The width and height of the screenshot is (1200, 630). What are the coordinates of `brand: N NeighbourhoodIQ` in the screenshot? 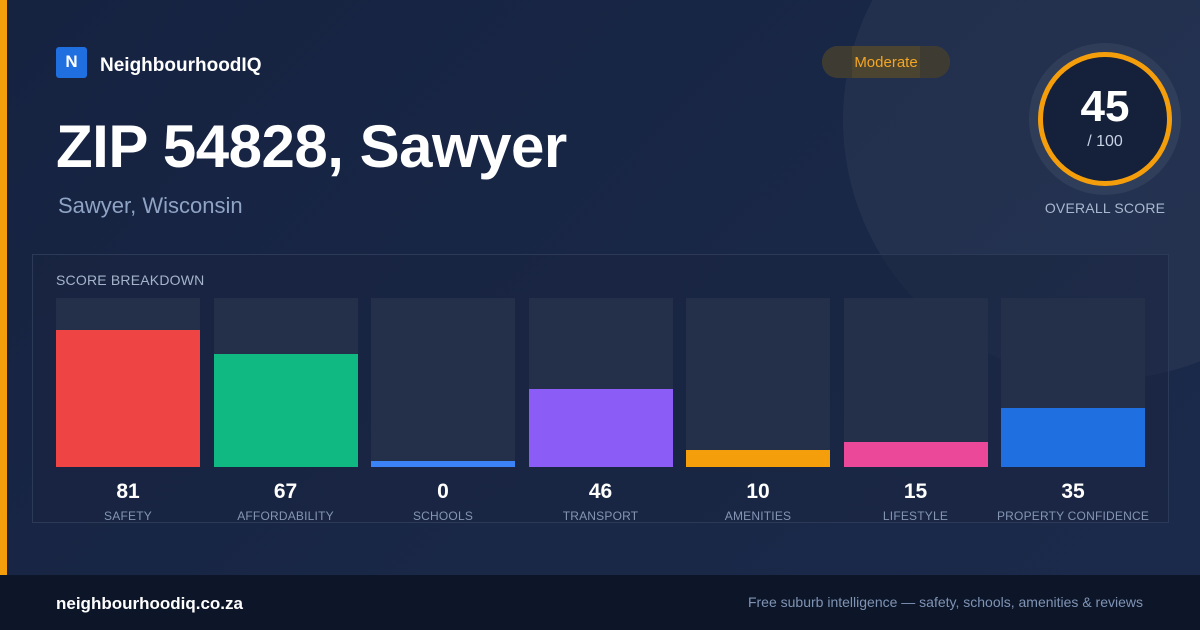 It's located at (158, 62).